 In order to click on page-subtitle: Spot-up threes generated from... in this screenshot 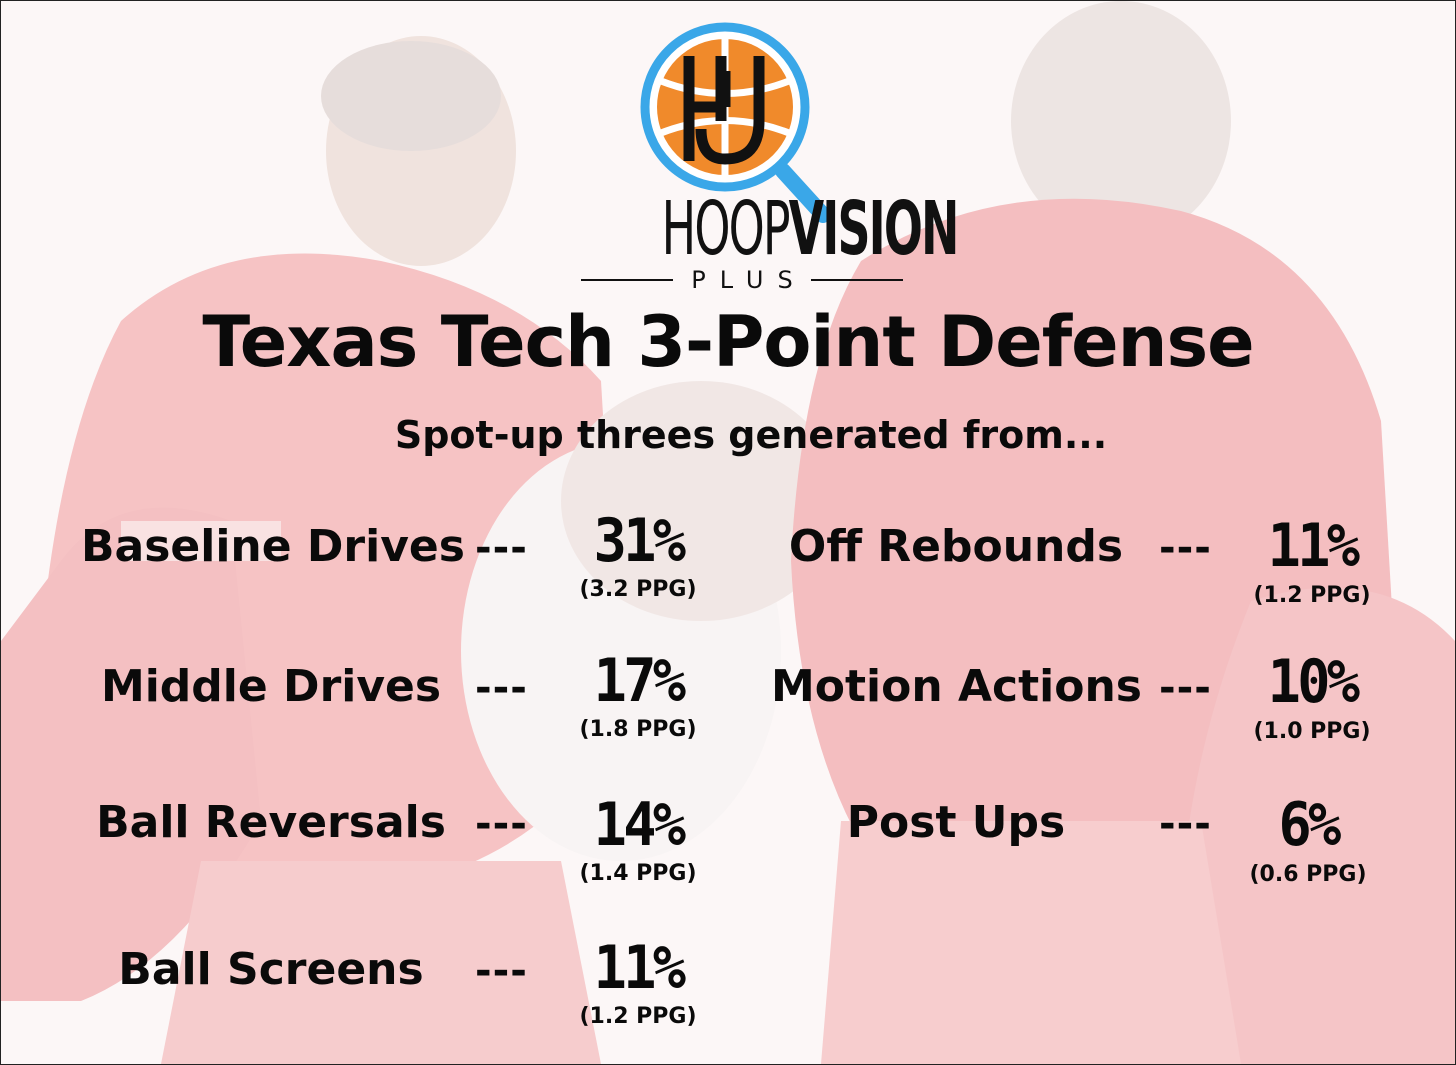, I will do `click(751, 435)`.